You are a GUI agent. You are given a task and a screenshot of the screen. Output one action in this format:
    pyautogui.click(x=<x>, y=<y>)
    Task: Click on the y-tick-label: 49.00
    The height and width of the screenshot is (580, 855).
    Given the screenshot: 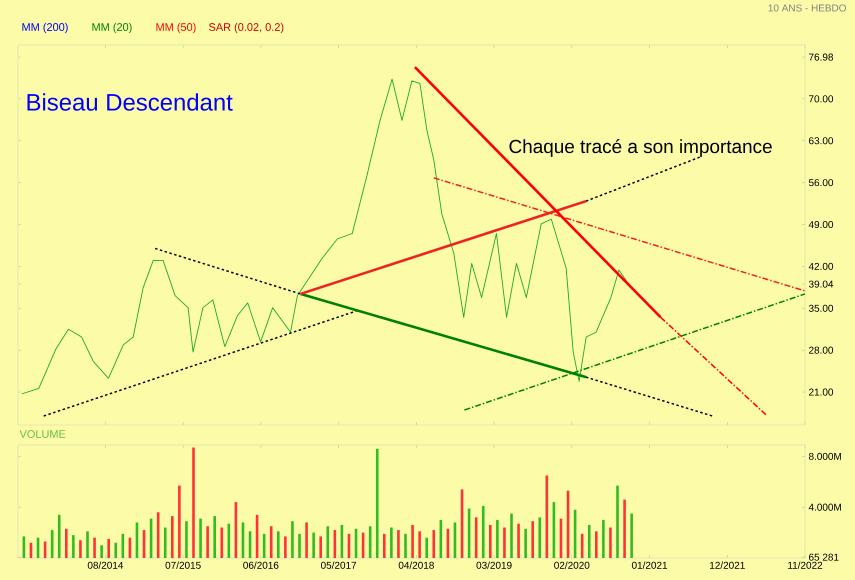 What is the action you would take?
    pyautogui.click(x=821, y=224)
    